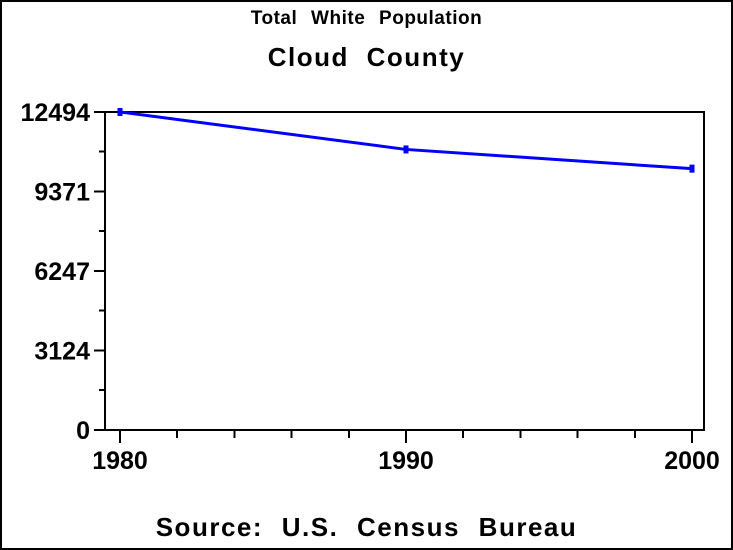 Image resolution: width=733 pixels, height=550 pixels. What do you see at coordinates (62, 351) in the screenshot?
I see `y-axis-tick-label: 3124` at bounding box center [62, 351].